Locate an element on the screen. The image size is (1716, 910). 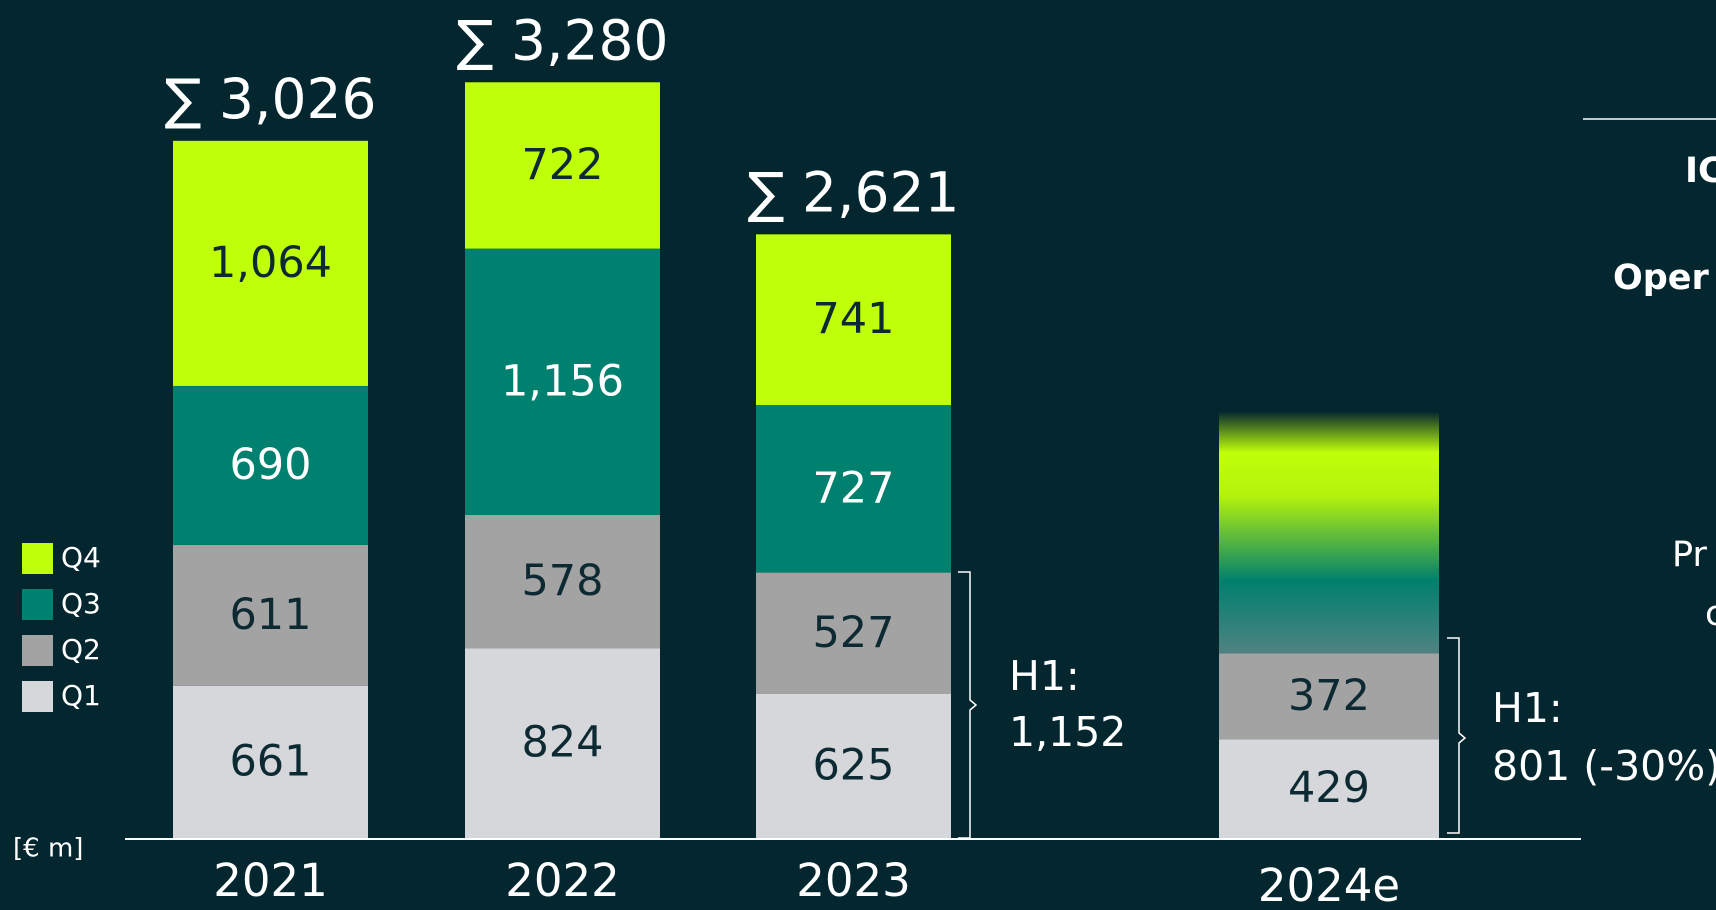
total-label: ∑ 3,280 is located at coordinates (563, 40).